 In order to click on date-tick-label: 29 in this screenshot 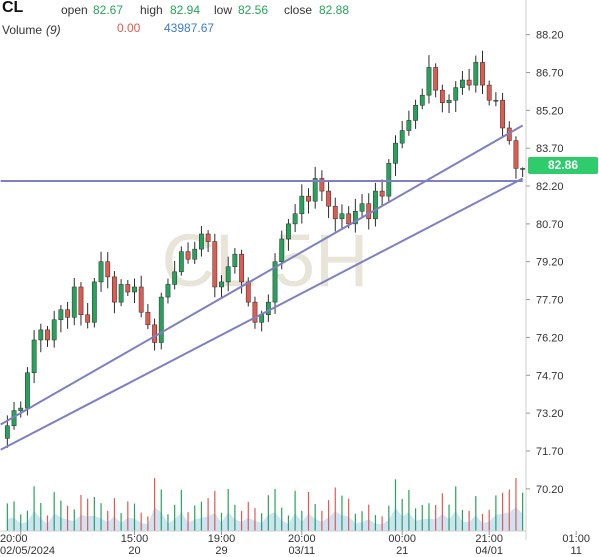, I will do `click(221, 551)`.